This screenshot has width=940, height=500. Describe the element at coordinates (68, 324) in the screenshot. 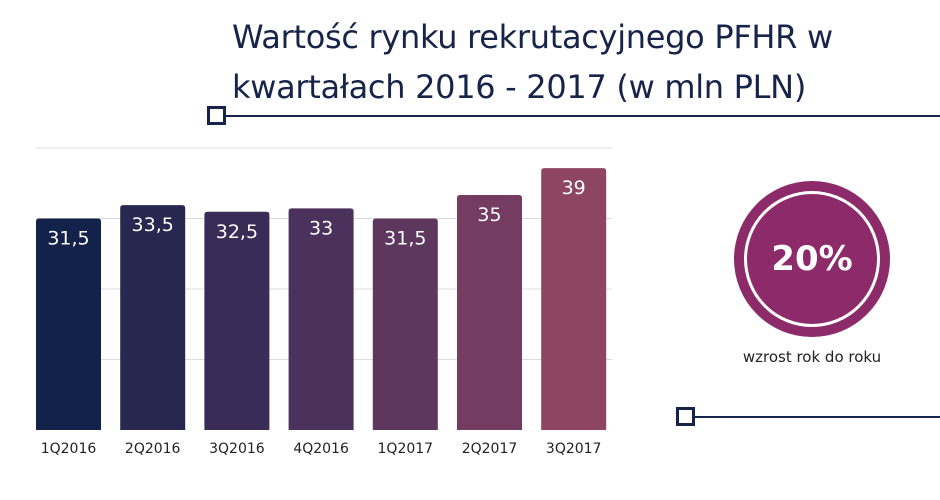

I see `bar-1Q2016` at that location.